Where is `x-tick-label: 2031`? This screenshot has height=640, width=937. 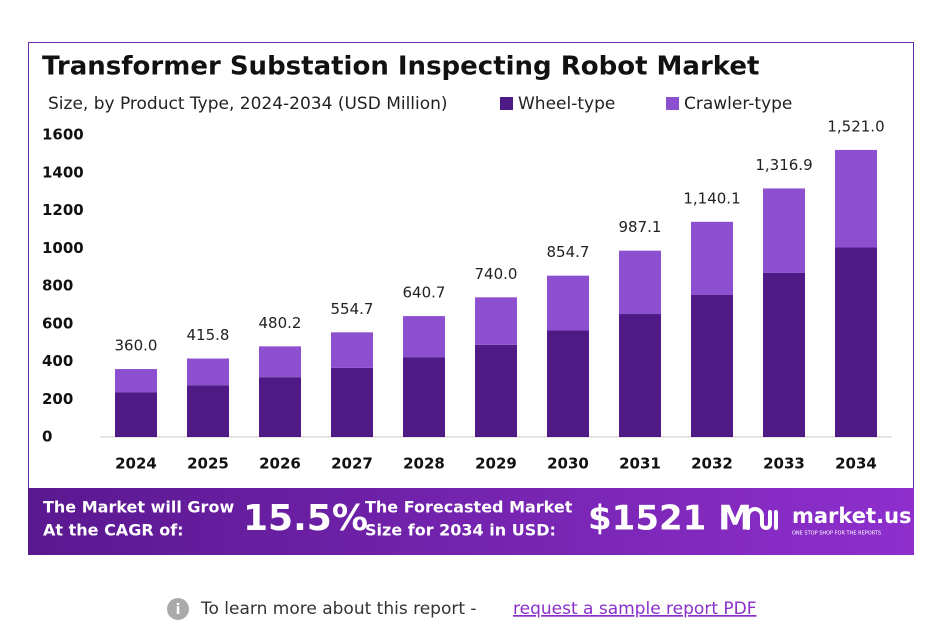 x-tick-label: 2031 is located at coordinates (640, 464).